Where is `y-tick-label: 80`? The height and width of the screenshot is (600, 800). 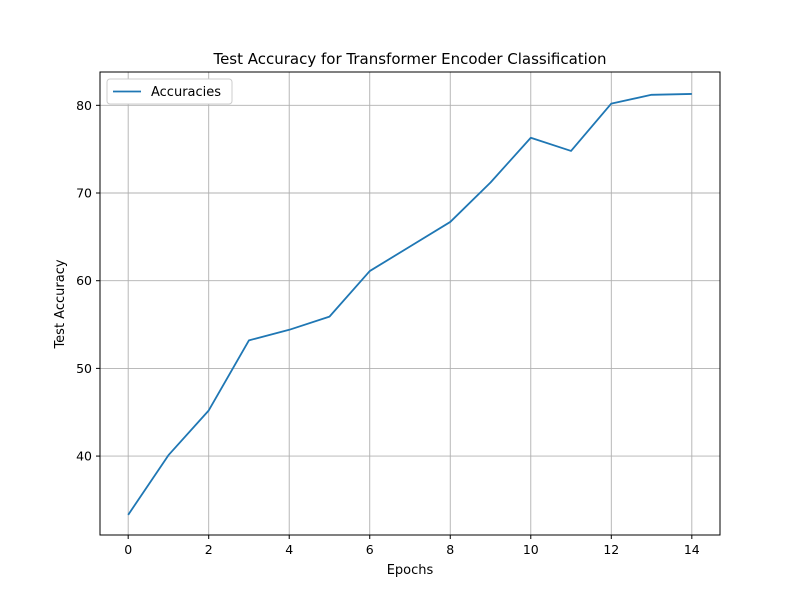 y-tick-label: 80 is located at coordinates (84, 105).